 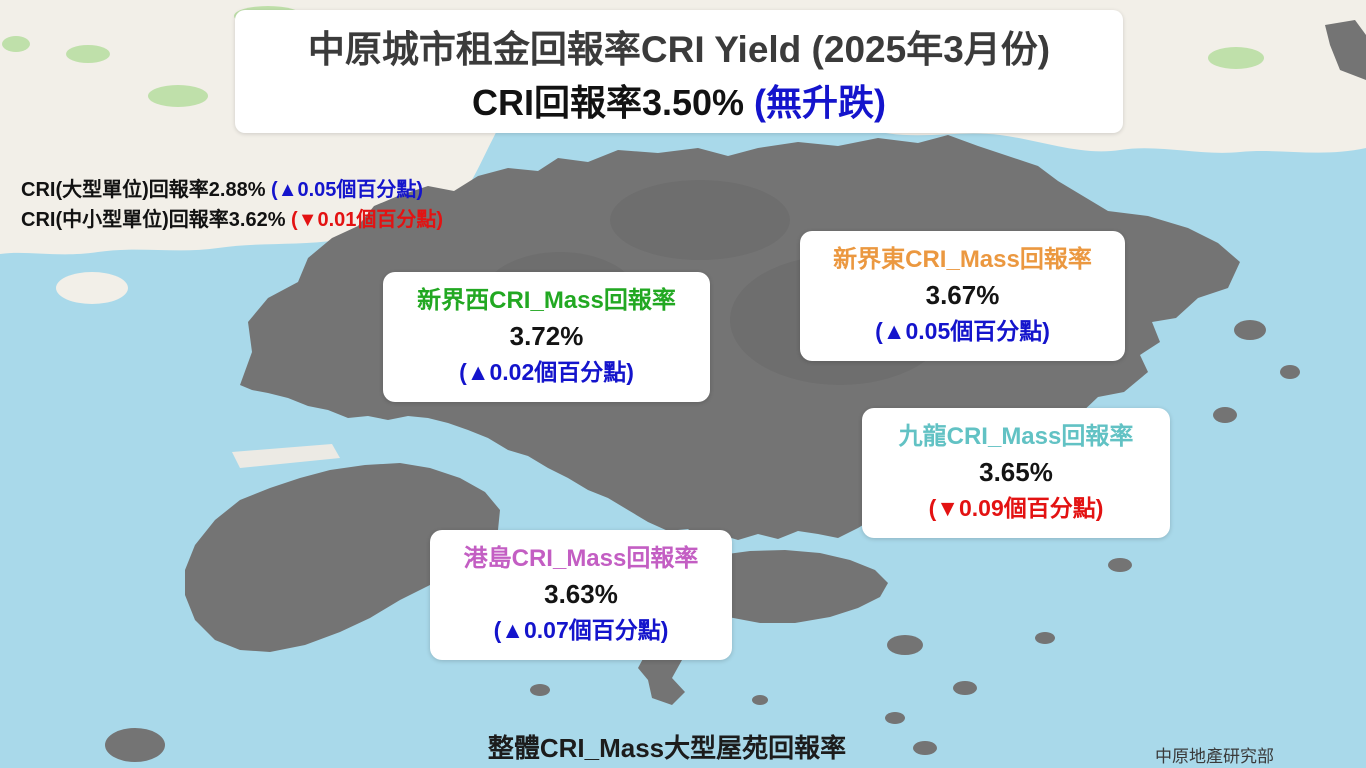 I want to click on region-card-hk-island: 港島CRI_Mass回報率 3.63% (▲0.07個百分點), so click(x=581, y=595).